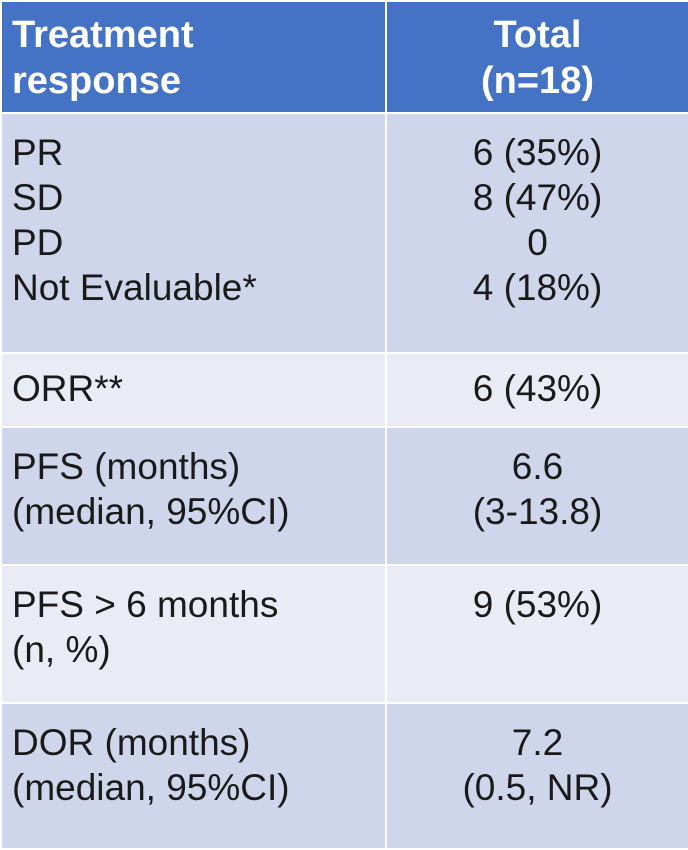  Describe the element at coordinates (537, 152) in the screenshot. I see `row-value: 6 (35%)` at that location.